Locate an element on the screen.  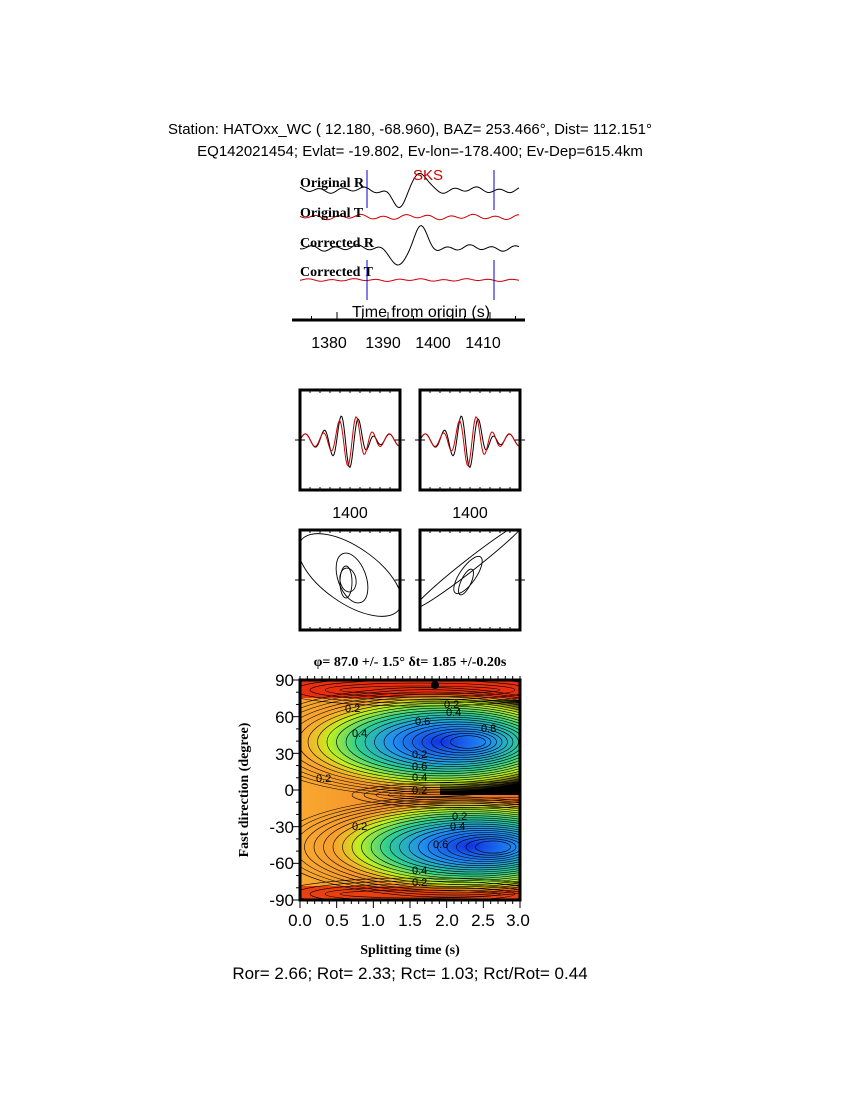
best-fit-marker is located at coordinates (435, 685).